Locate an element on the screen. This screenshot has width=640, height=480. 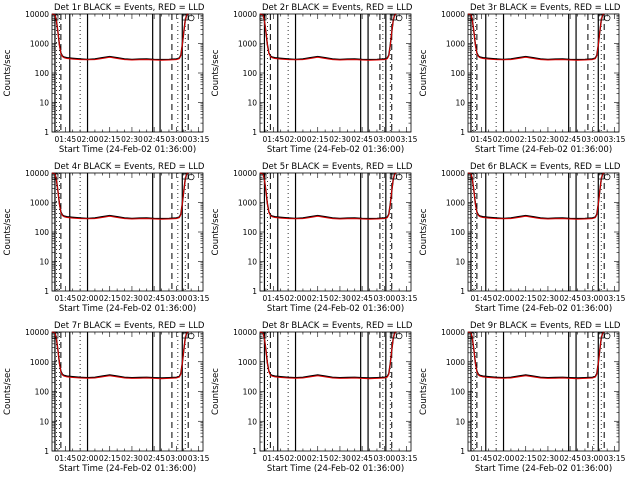
panel-title: Det 4r BLACK = Events, RED = LLD is located at coordinates (129, 167).